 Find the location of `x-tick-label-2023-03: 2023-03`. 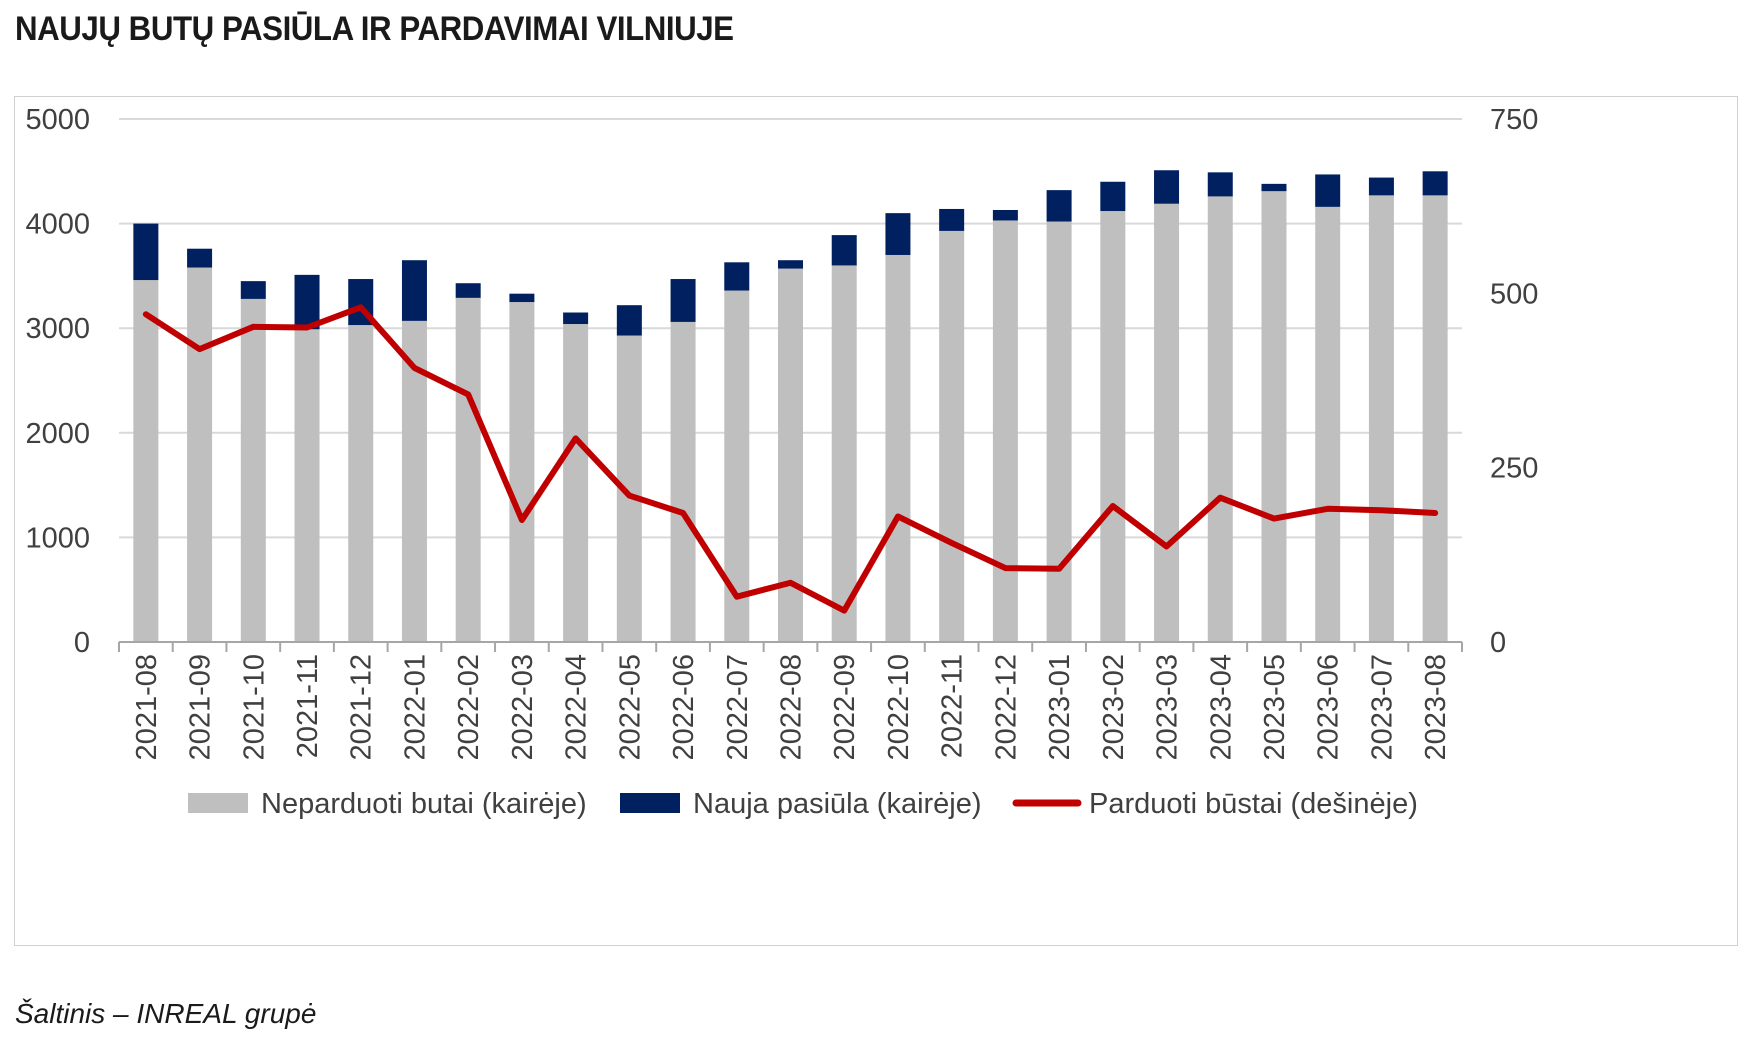

x-tick-label-2023-03: 2023-03 is located at coordinates (1168, 707).